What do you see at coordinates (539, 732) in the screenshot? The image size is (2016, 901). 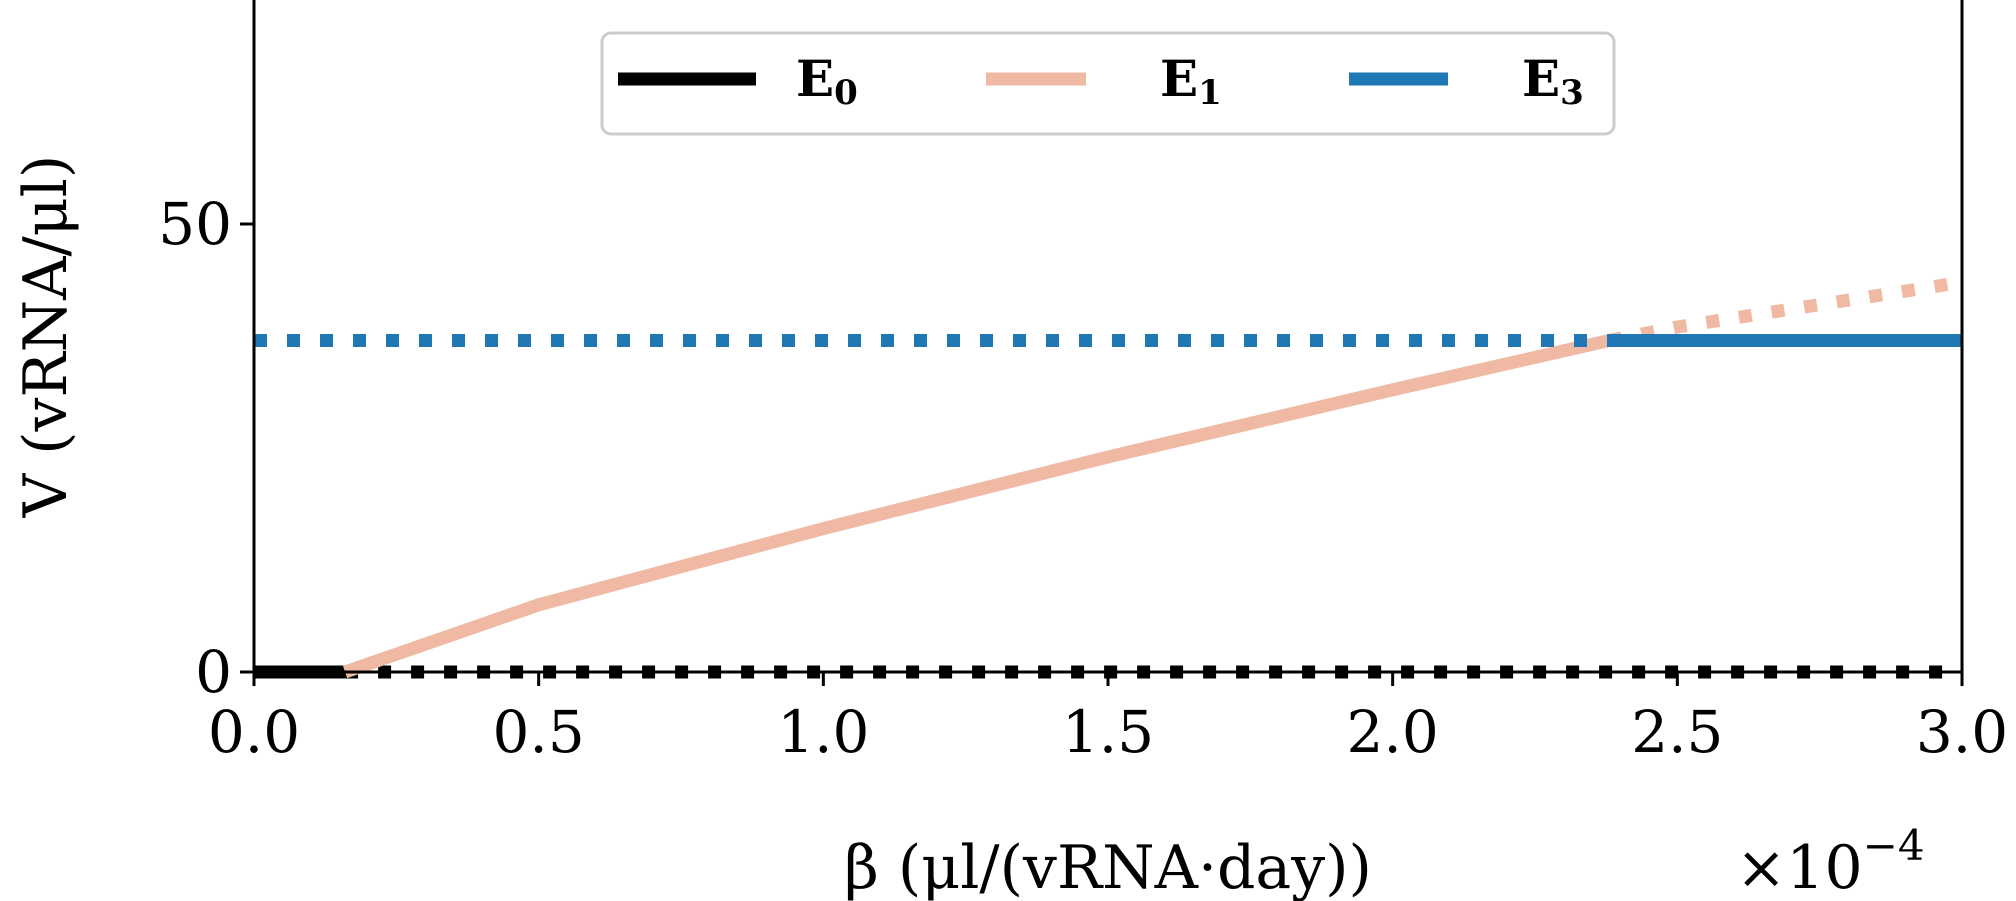 I see `x-tick-label-1: 0.5` at bounding box center [539, 732].